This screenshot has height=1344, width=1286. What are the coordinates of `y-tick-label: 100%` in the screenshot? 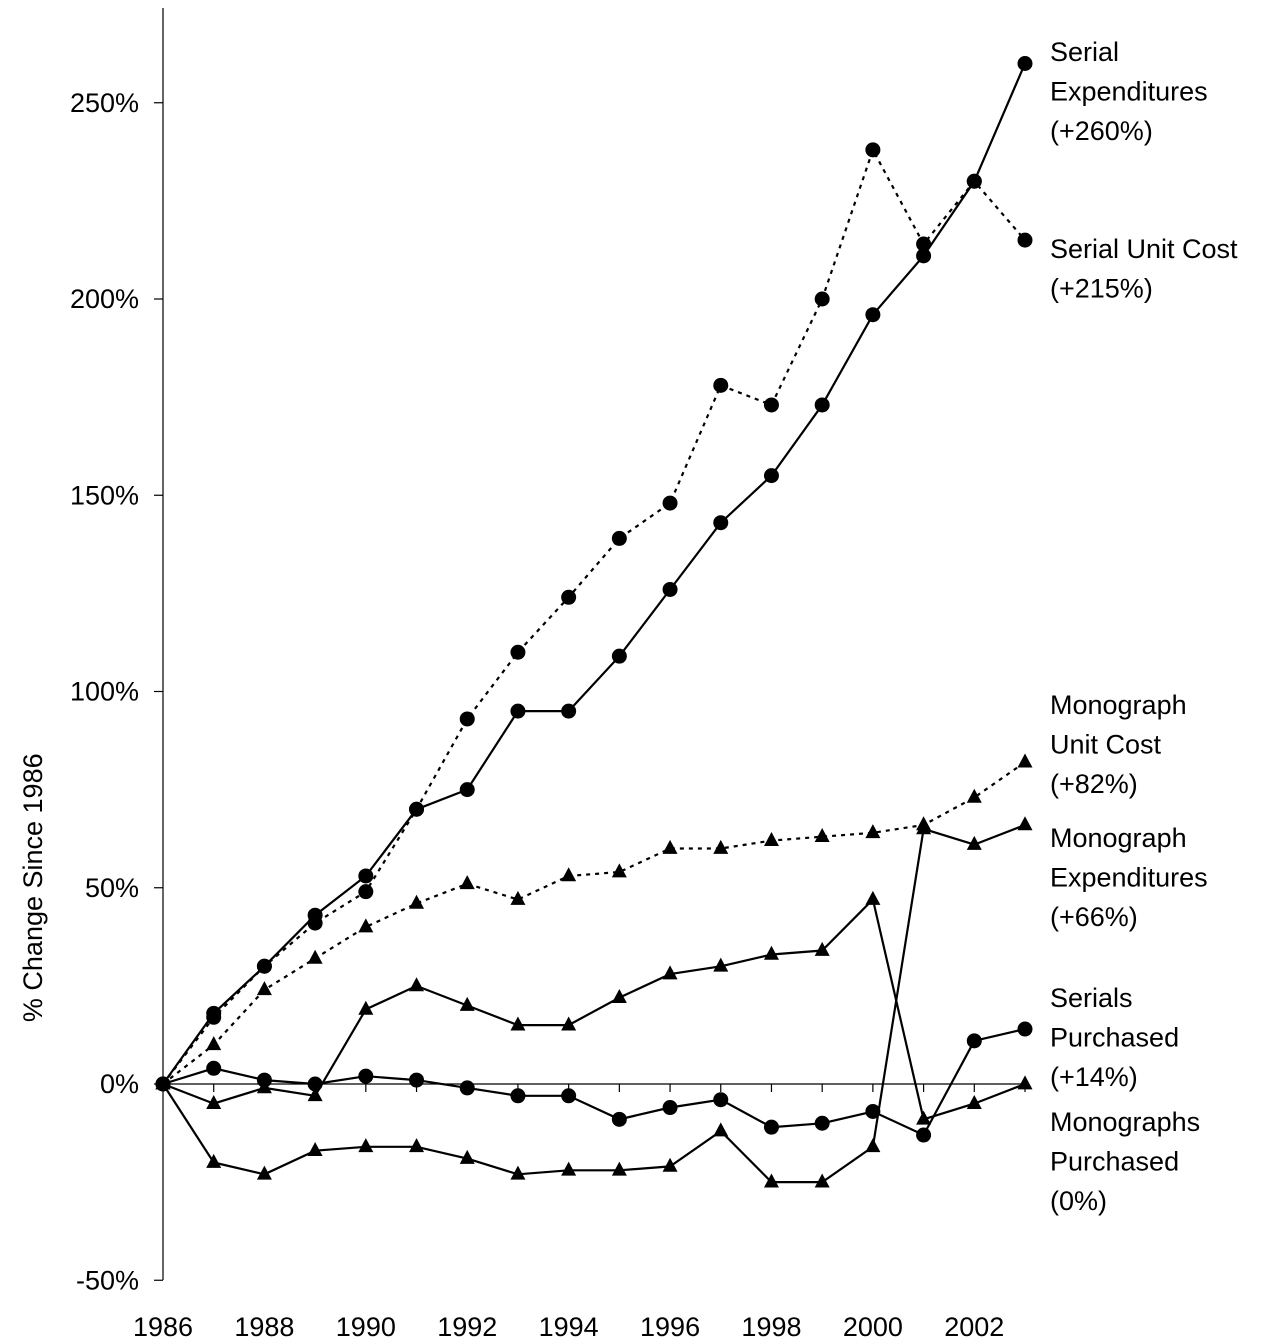 It's located at (104, 692).